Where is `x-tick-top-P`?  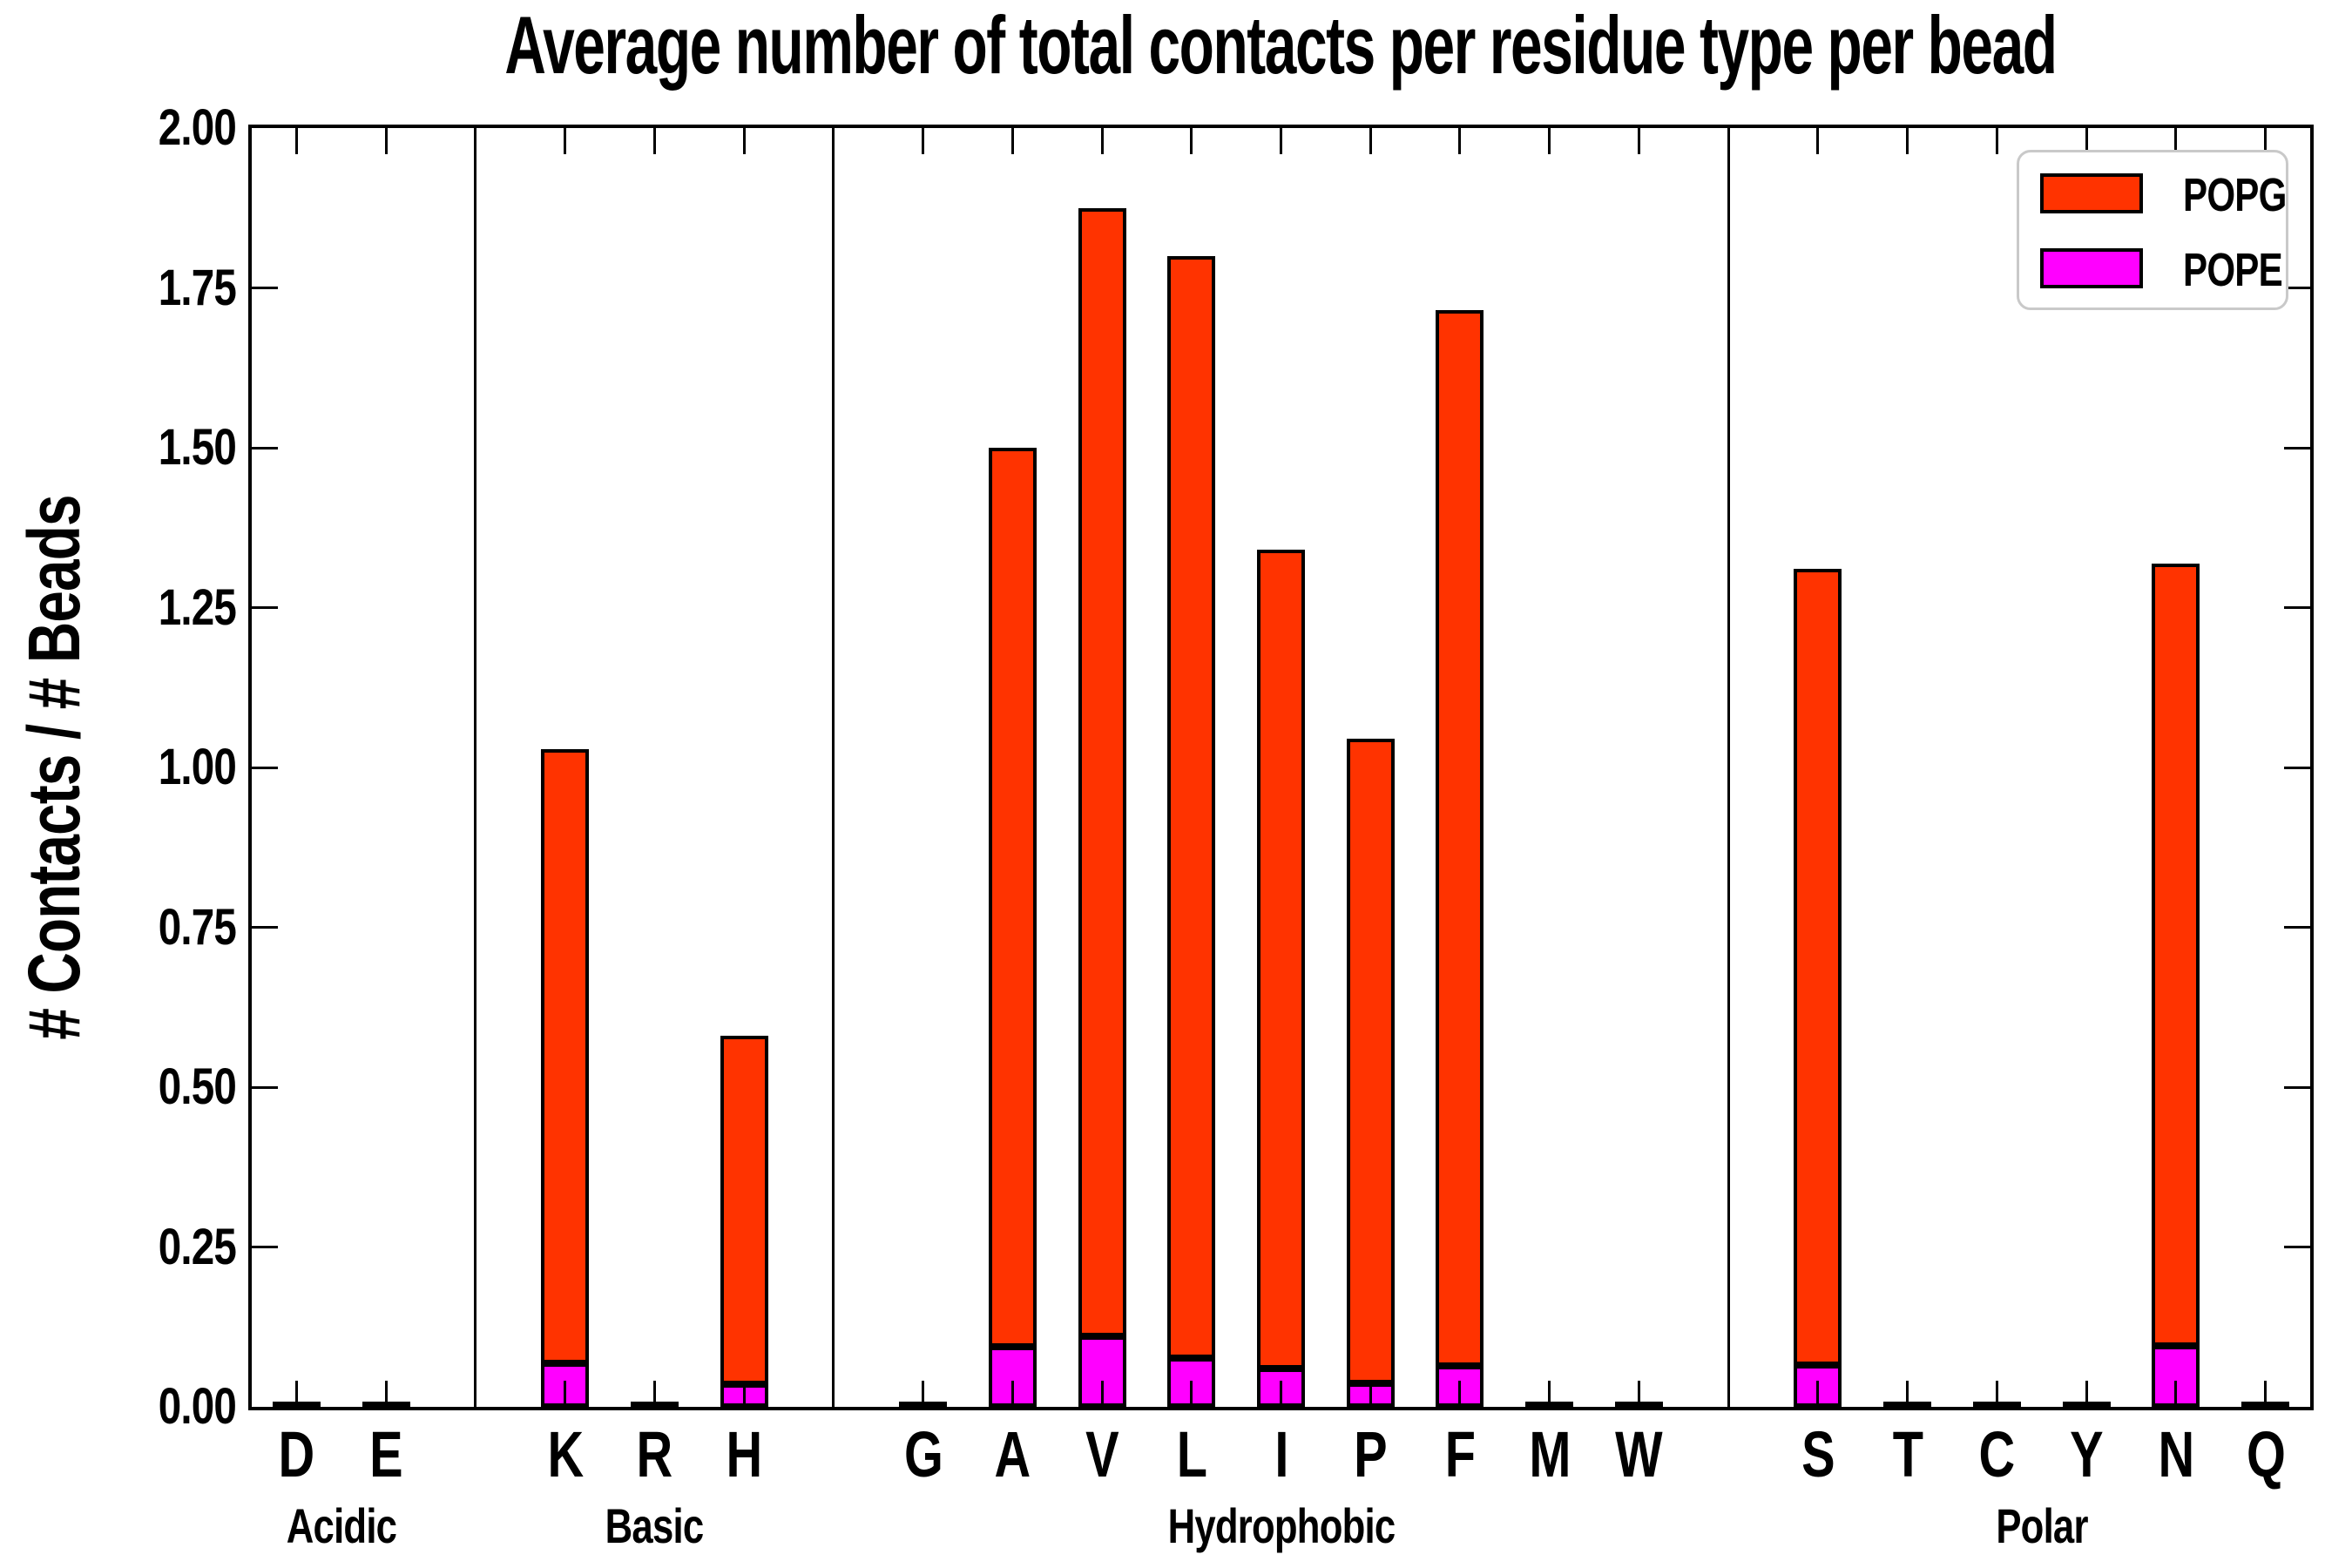
x-tick-top-P is located at coordinates (1370, 141).